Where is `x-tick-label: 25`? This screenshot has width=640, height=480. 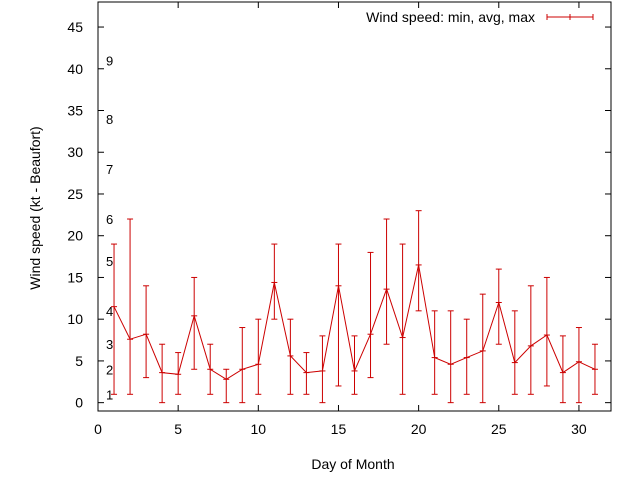 x-tick-label: 25 is located at coordinates (499, 429).